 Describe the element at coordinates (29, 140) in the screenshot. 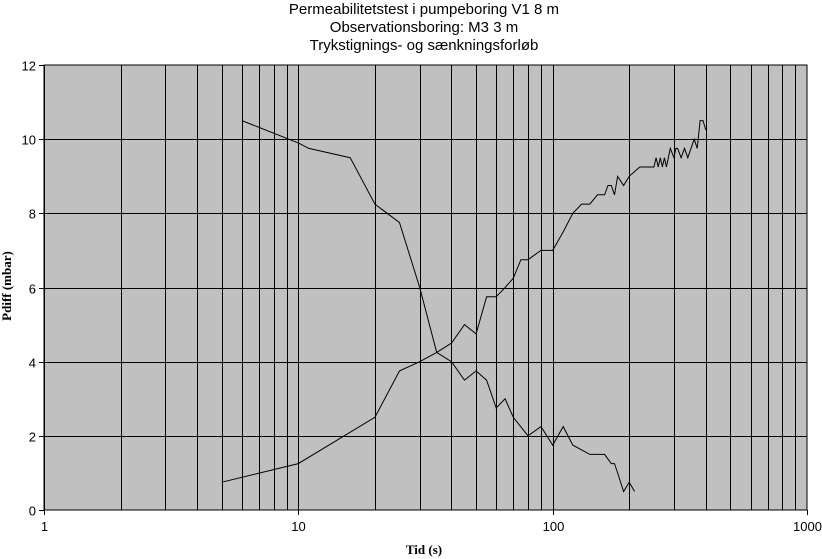

I see `y-tick-label: 10` at that location.